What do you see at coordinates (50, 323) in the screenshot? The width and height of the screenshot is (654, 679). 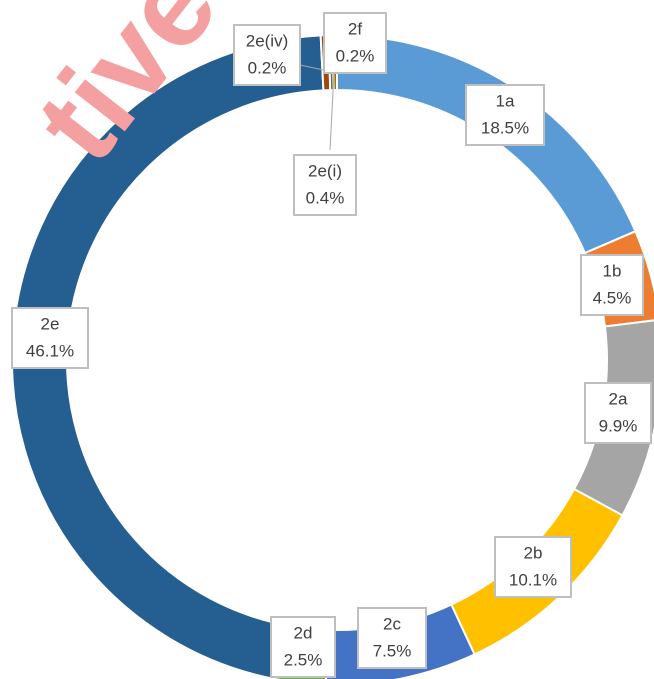 I see `label-category: 2e` at bounding box center [50, 323].